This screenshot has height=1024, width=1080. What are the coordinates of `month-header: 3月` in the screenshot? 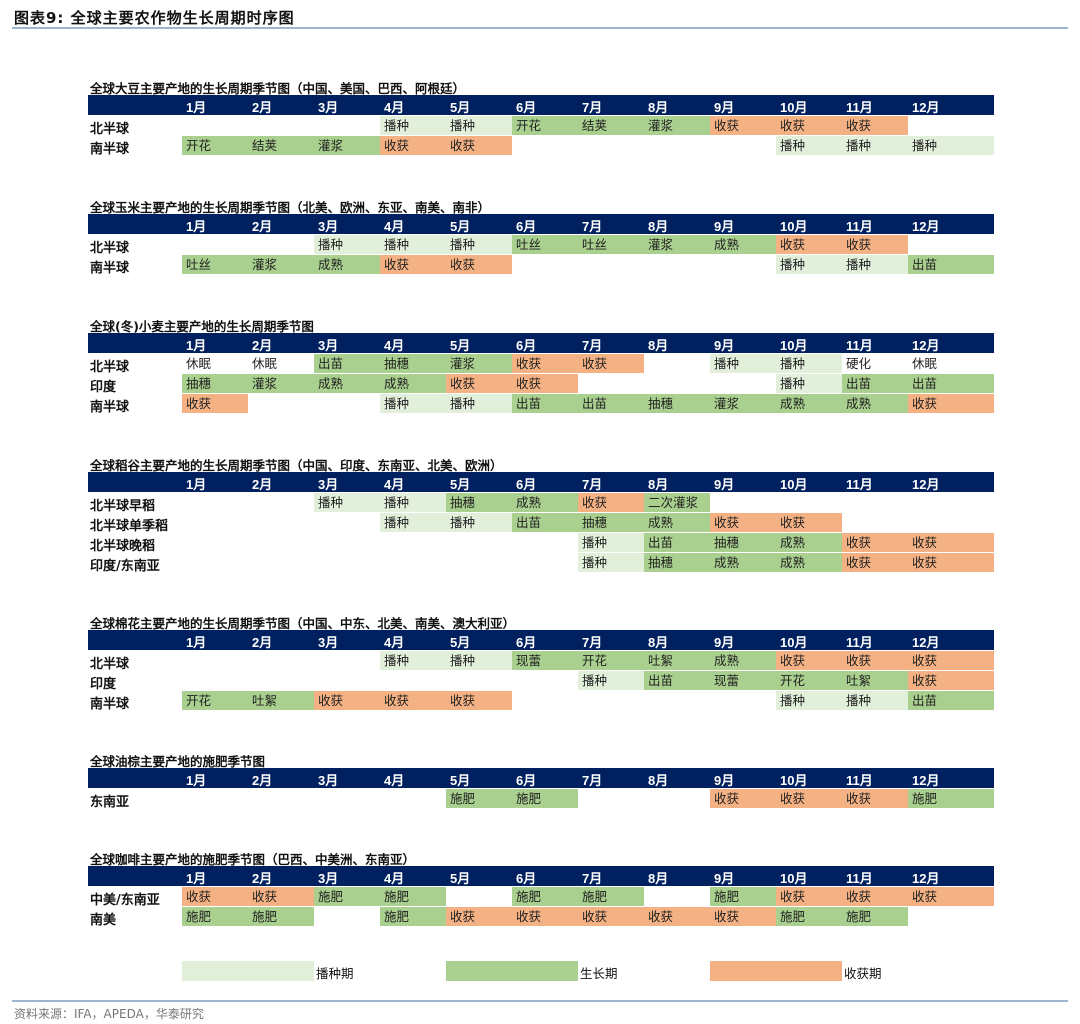 It's located at (328, 484).